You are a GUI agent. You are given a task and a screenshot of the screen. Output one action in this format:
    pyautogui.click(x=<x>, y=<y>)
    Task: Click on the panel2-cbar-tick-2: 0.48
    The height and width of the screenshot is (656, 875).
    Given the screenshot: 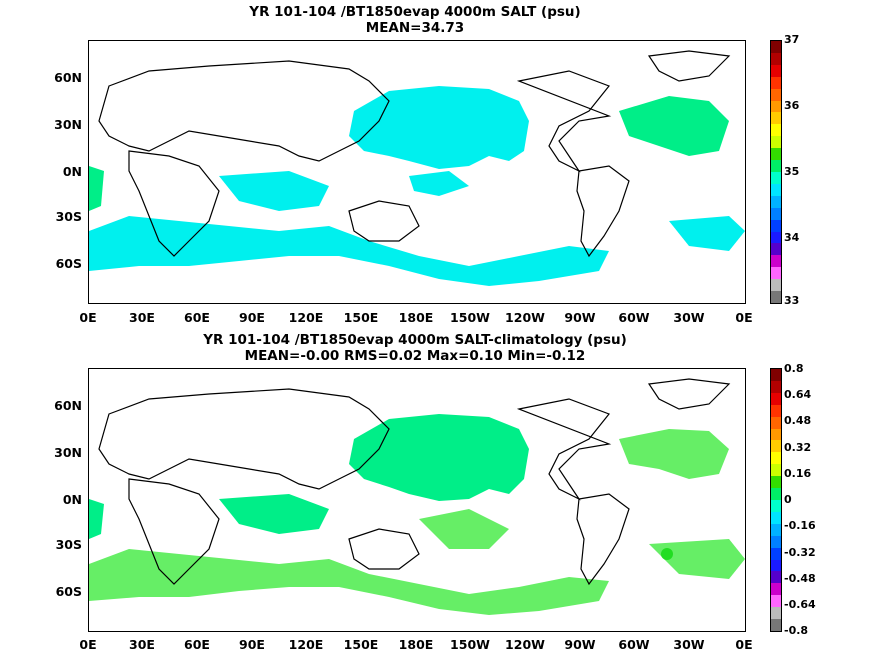 What is the action you would take?
    pyautogui.click(x=798, y=420)
    